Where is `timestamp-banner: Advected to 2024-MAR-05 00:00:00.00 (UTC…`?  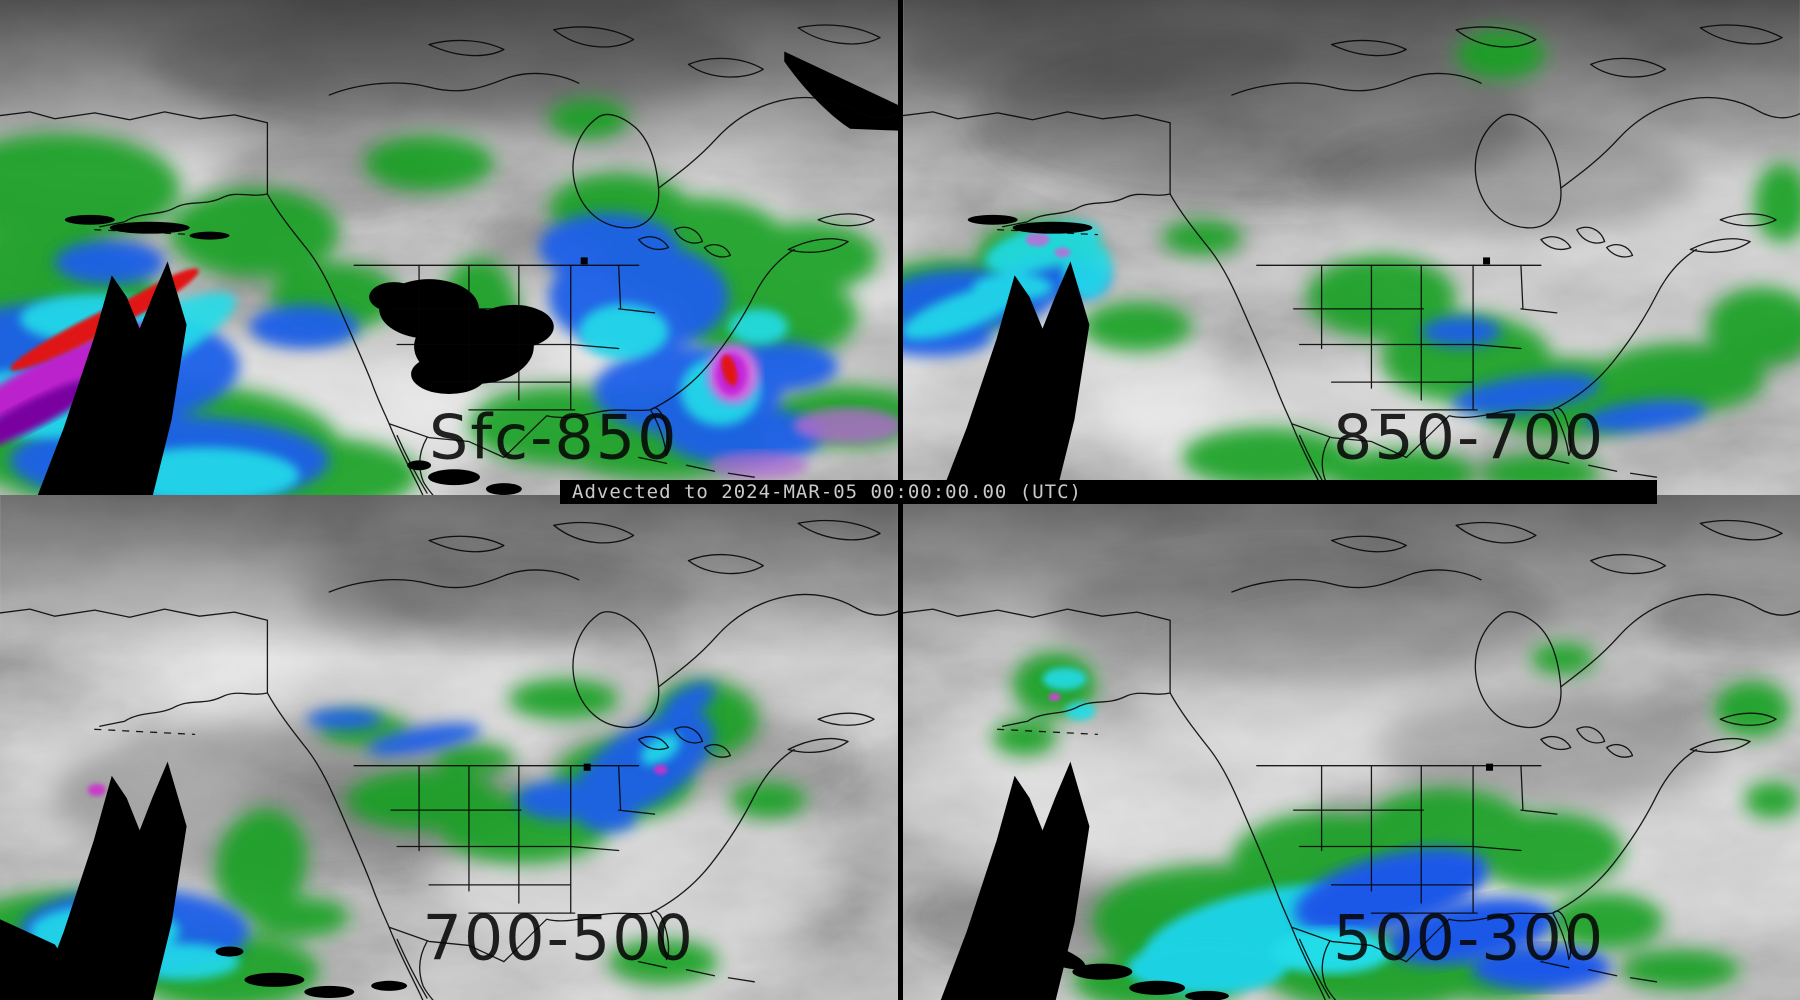
timestamp-banner: Advected to 2024-MAR-05 00:00:00.00 (UTC… is located at coordinates (1108, 492).